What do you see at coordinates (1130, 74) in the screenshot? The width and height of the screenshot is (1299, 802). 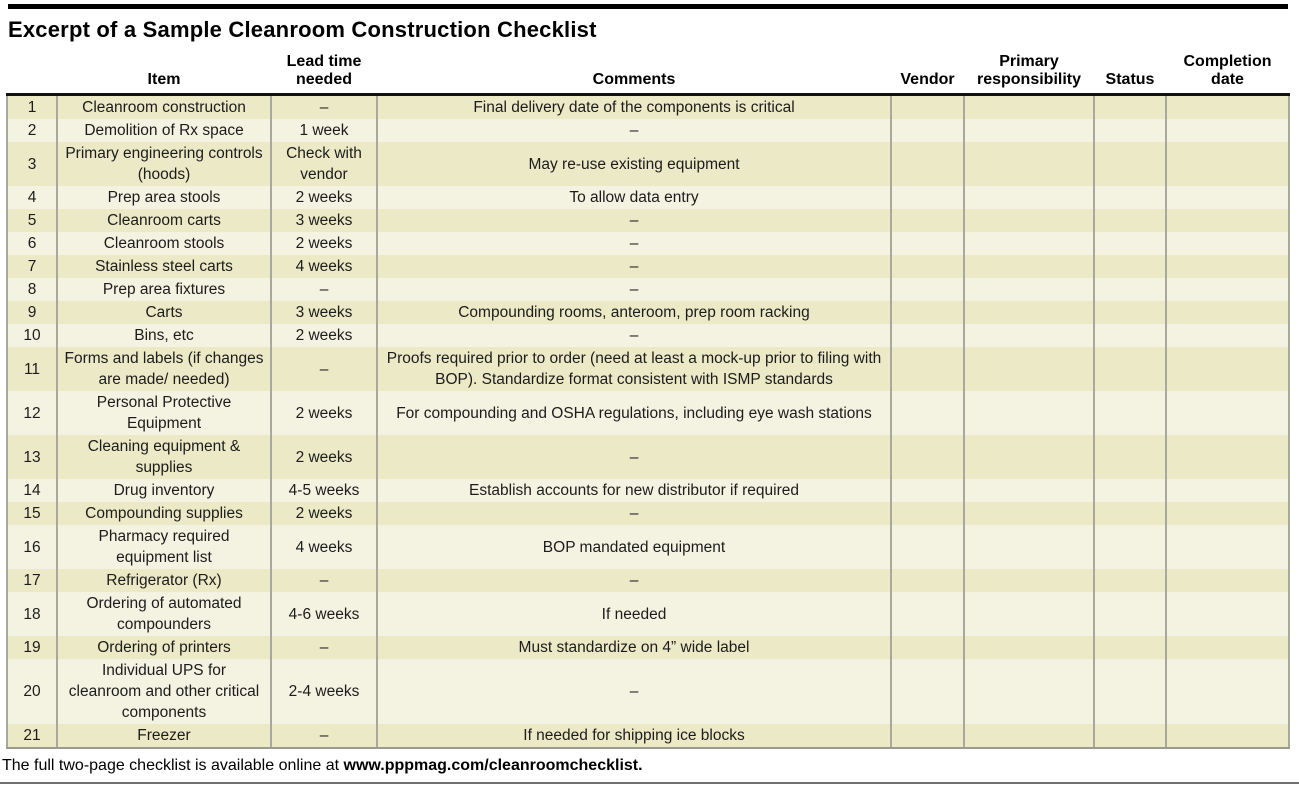 I see `column-header-status: Status` at bounding box center [1130, 74].